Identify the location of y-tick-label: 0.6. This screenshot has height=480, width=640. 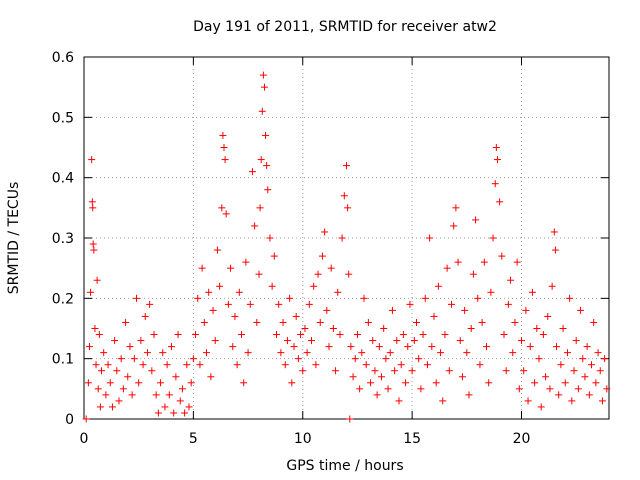
(63, 58).